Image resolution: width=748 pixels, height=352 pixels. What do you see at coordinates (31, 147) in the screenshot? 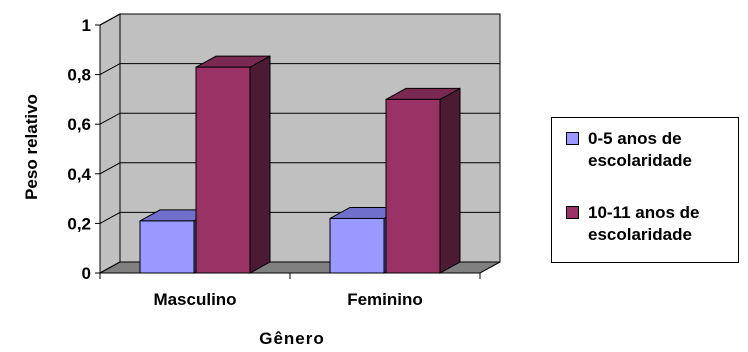
I see `y-axis-title: Peso relativo` at bounding box center [31, 147].